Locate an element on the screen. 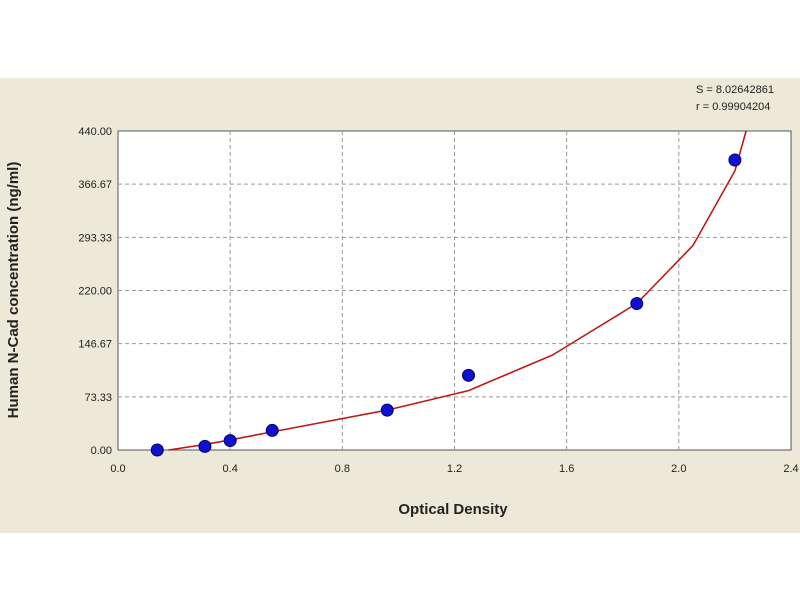  x-axis-ticks: 0.0 0.4 0.8 1.2 1.6 2.0 2.4 is located at coordinates (454, 469).